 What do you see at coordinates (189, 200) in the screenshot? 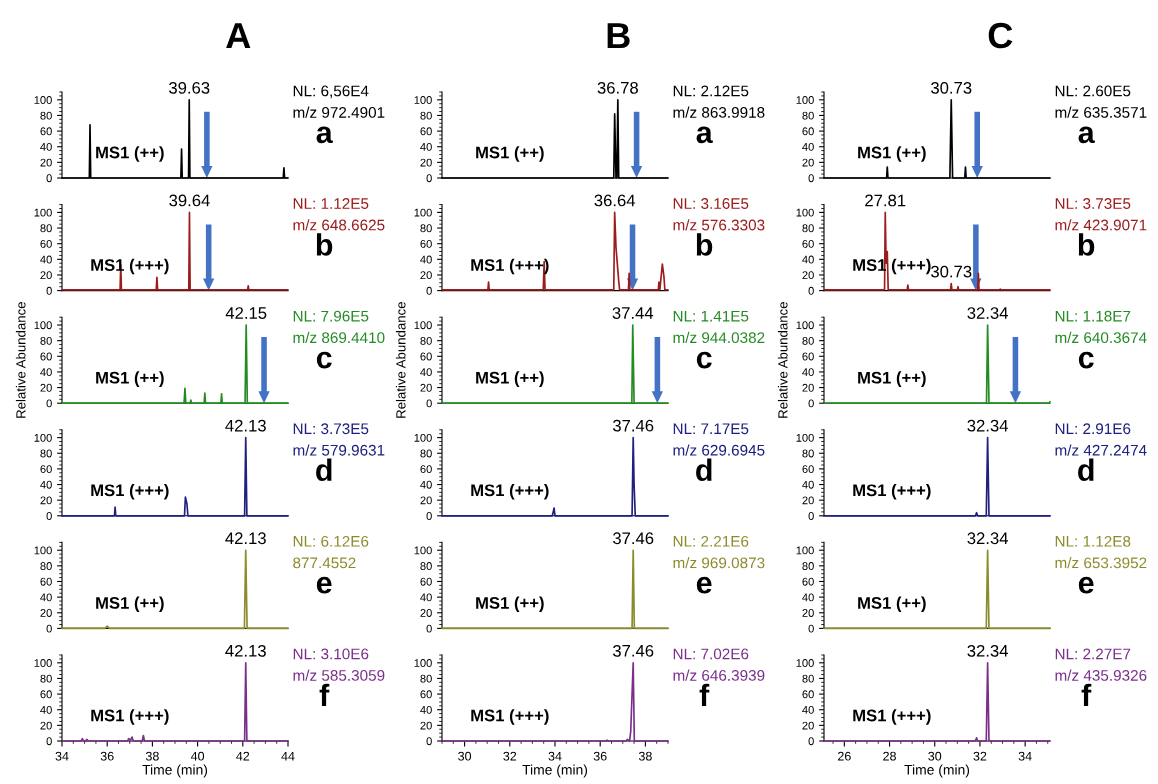
I see `annotation: 39.64` at bounding box center [189, 200].